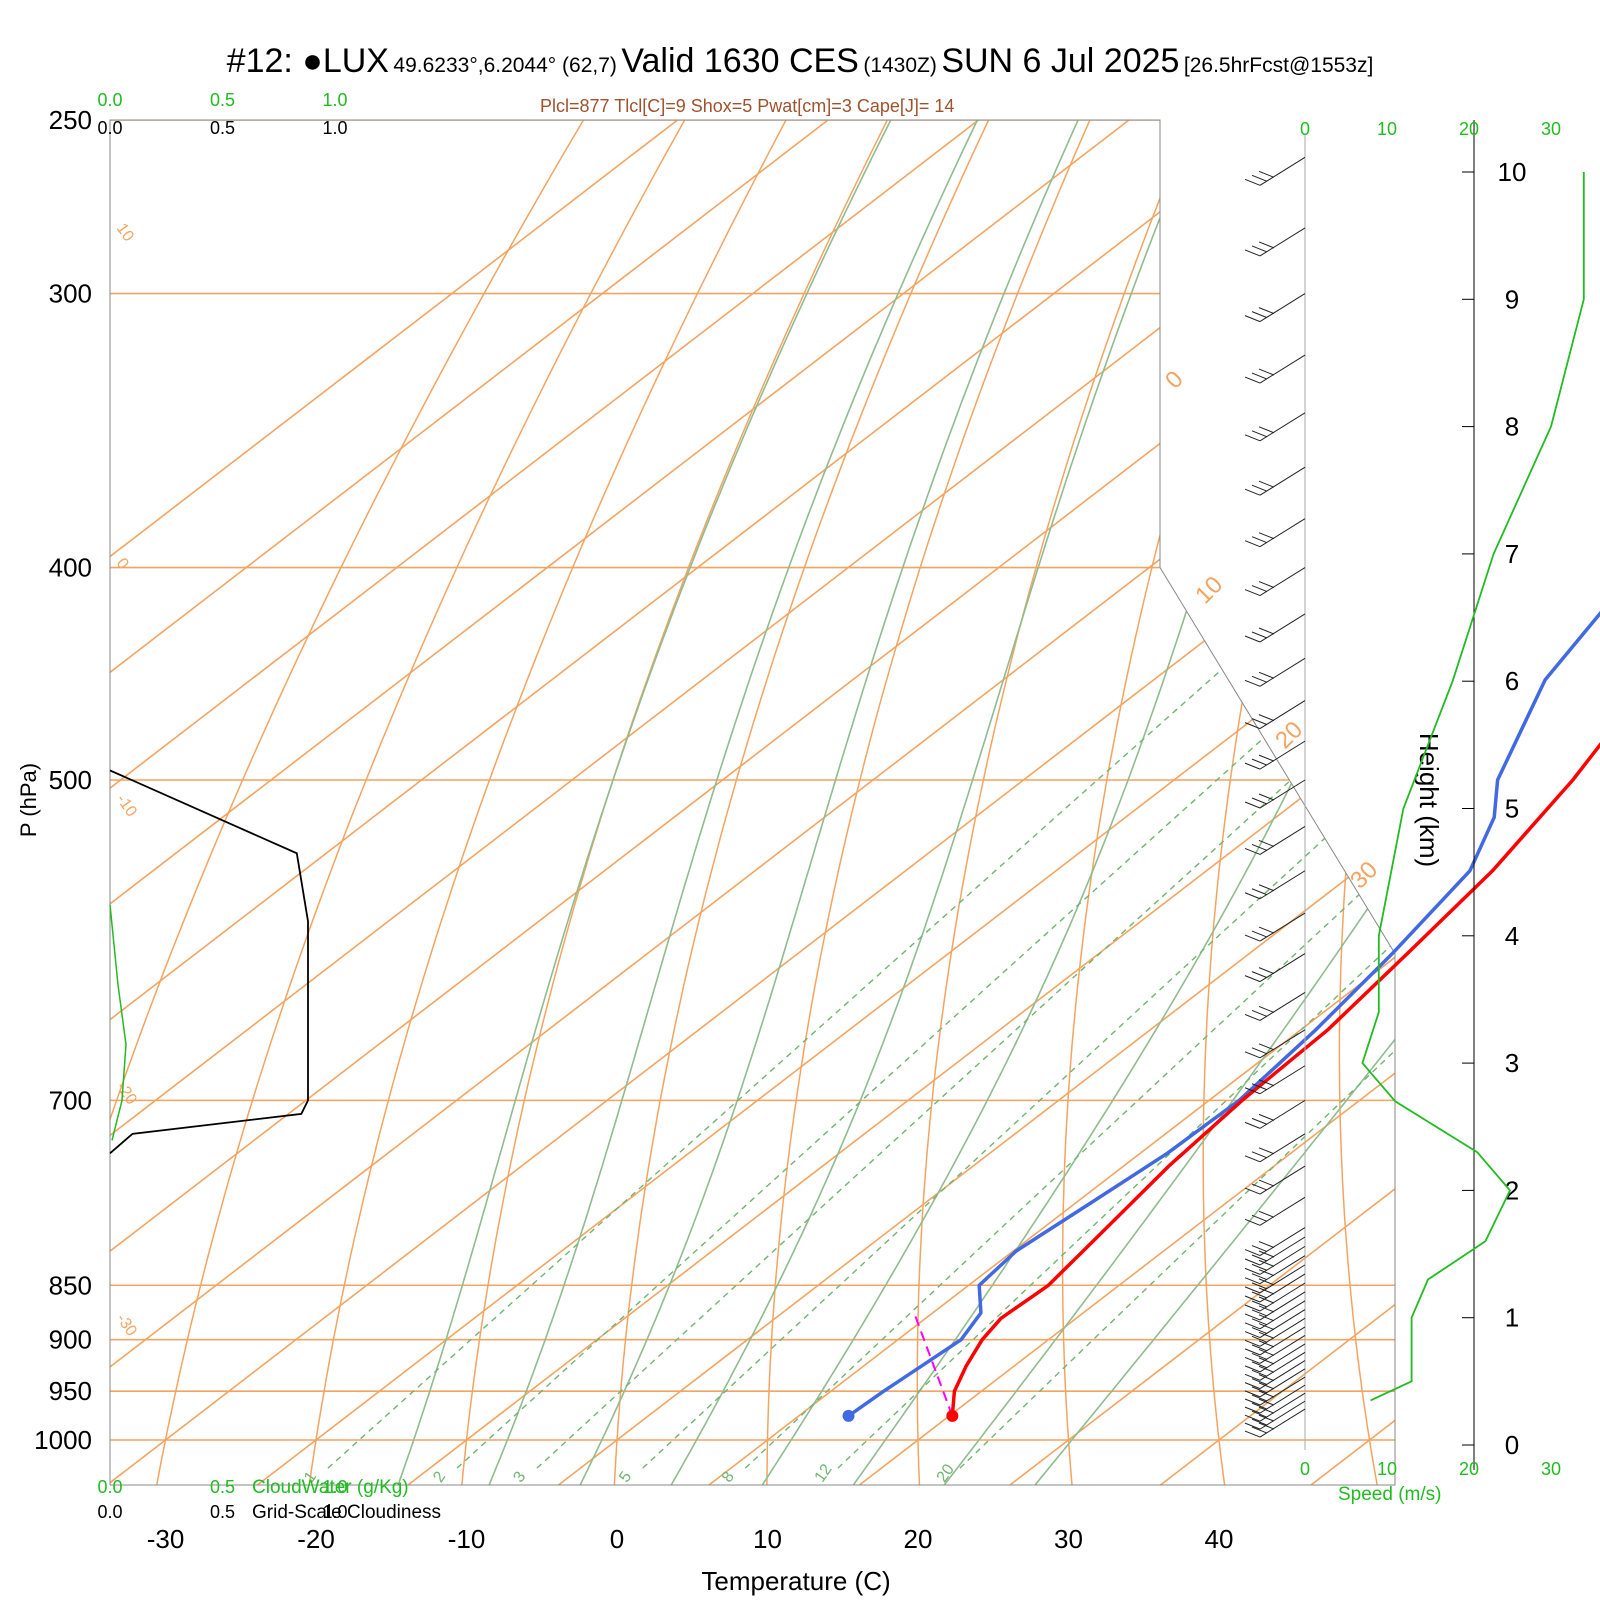  I want to click on height-tick-label: 5, so click(1512, 809).